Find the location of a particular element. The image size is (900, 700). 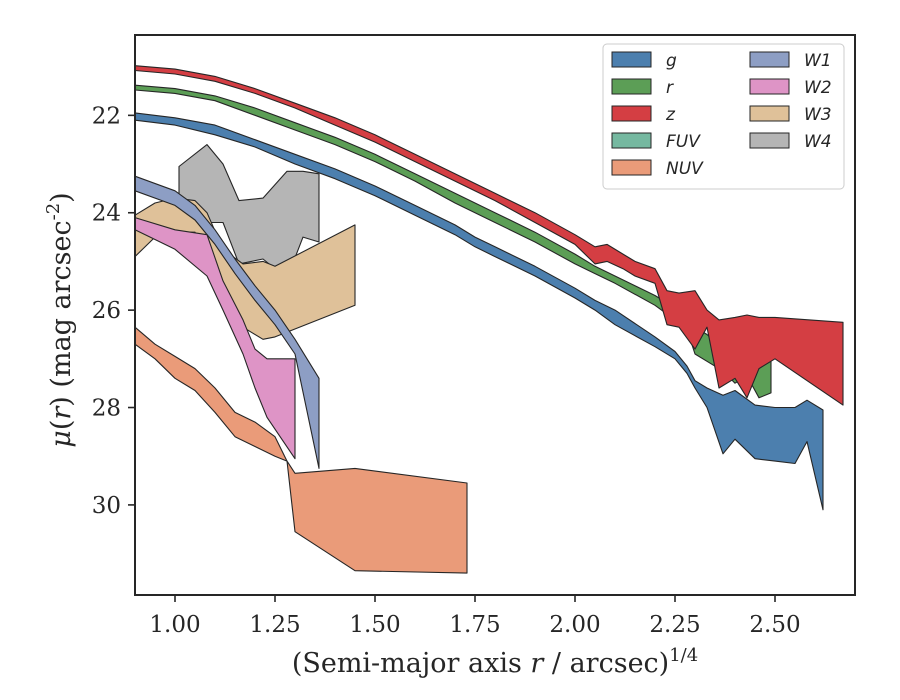

legend-swatch-w4 is located at coordinates (769, 140).